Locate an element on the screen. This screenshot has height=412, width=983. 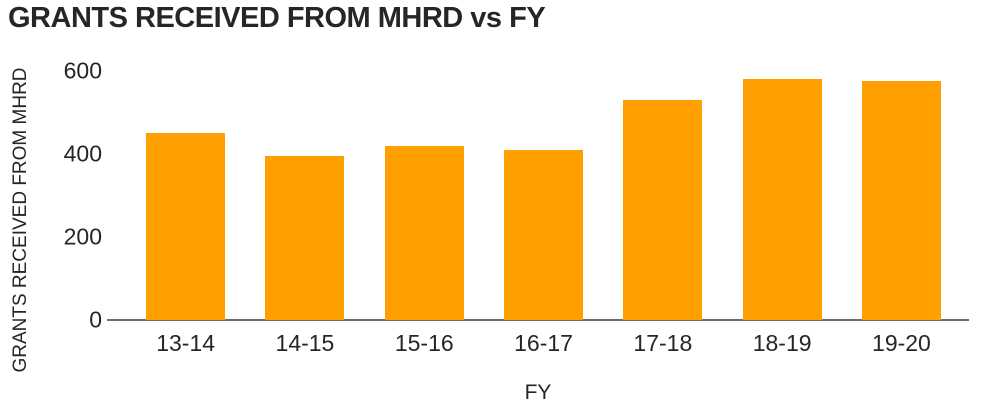
x-tick-label: 13-14 is located at coordinates (186, 343).